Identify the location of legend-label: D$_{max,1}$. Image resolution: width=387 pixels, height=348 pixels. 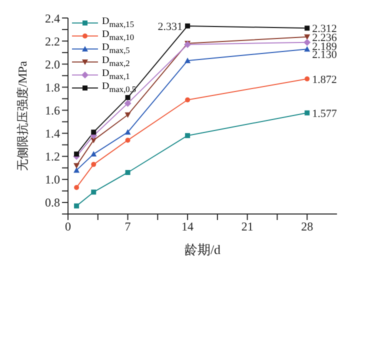
(116, 74).